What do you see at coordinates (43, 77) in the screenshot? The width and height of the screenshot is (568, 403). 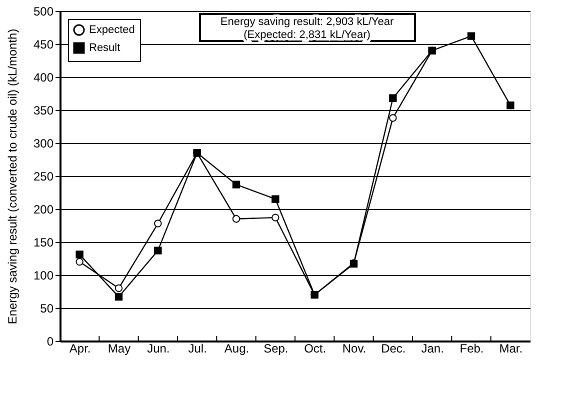 I see `y-tick-label: 400` at bounding box center [43, 77].